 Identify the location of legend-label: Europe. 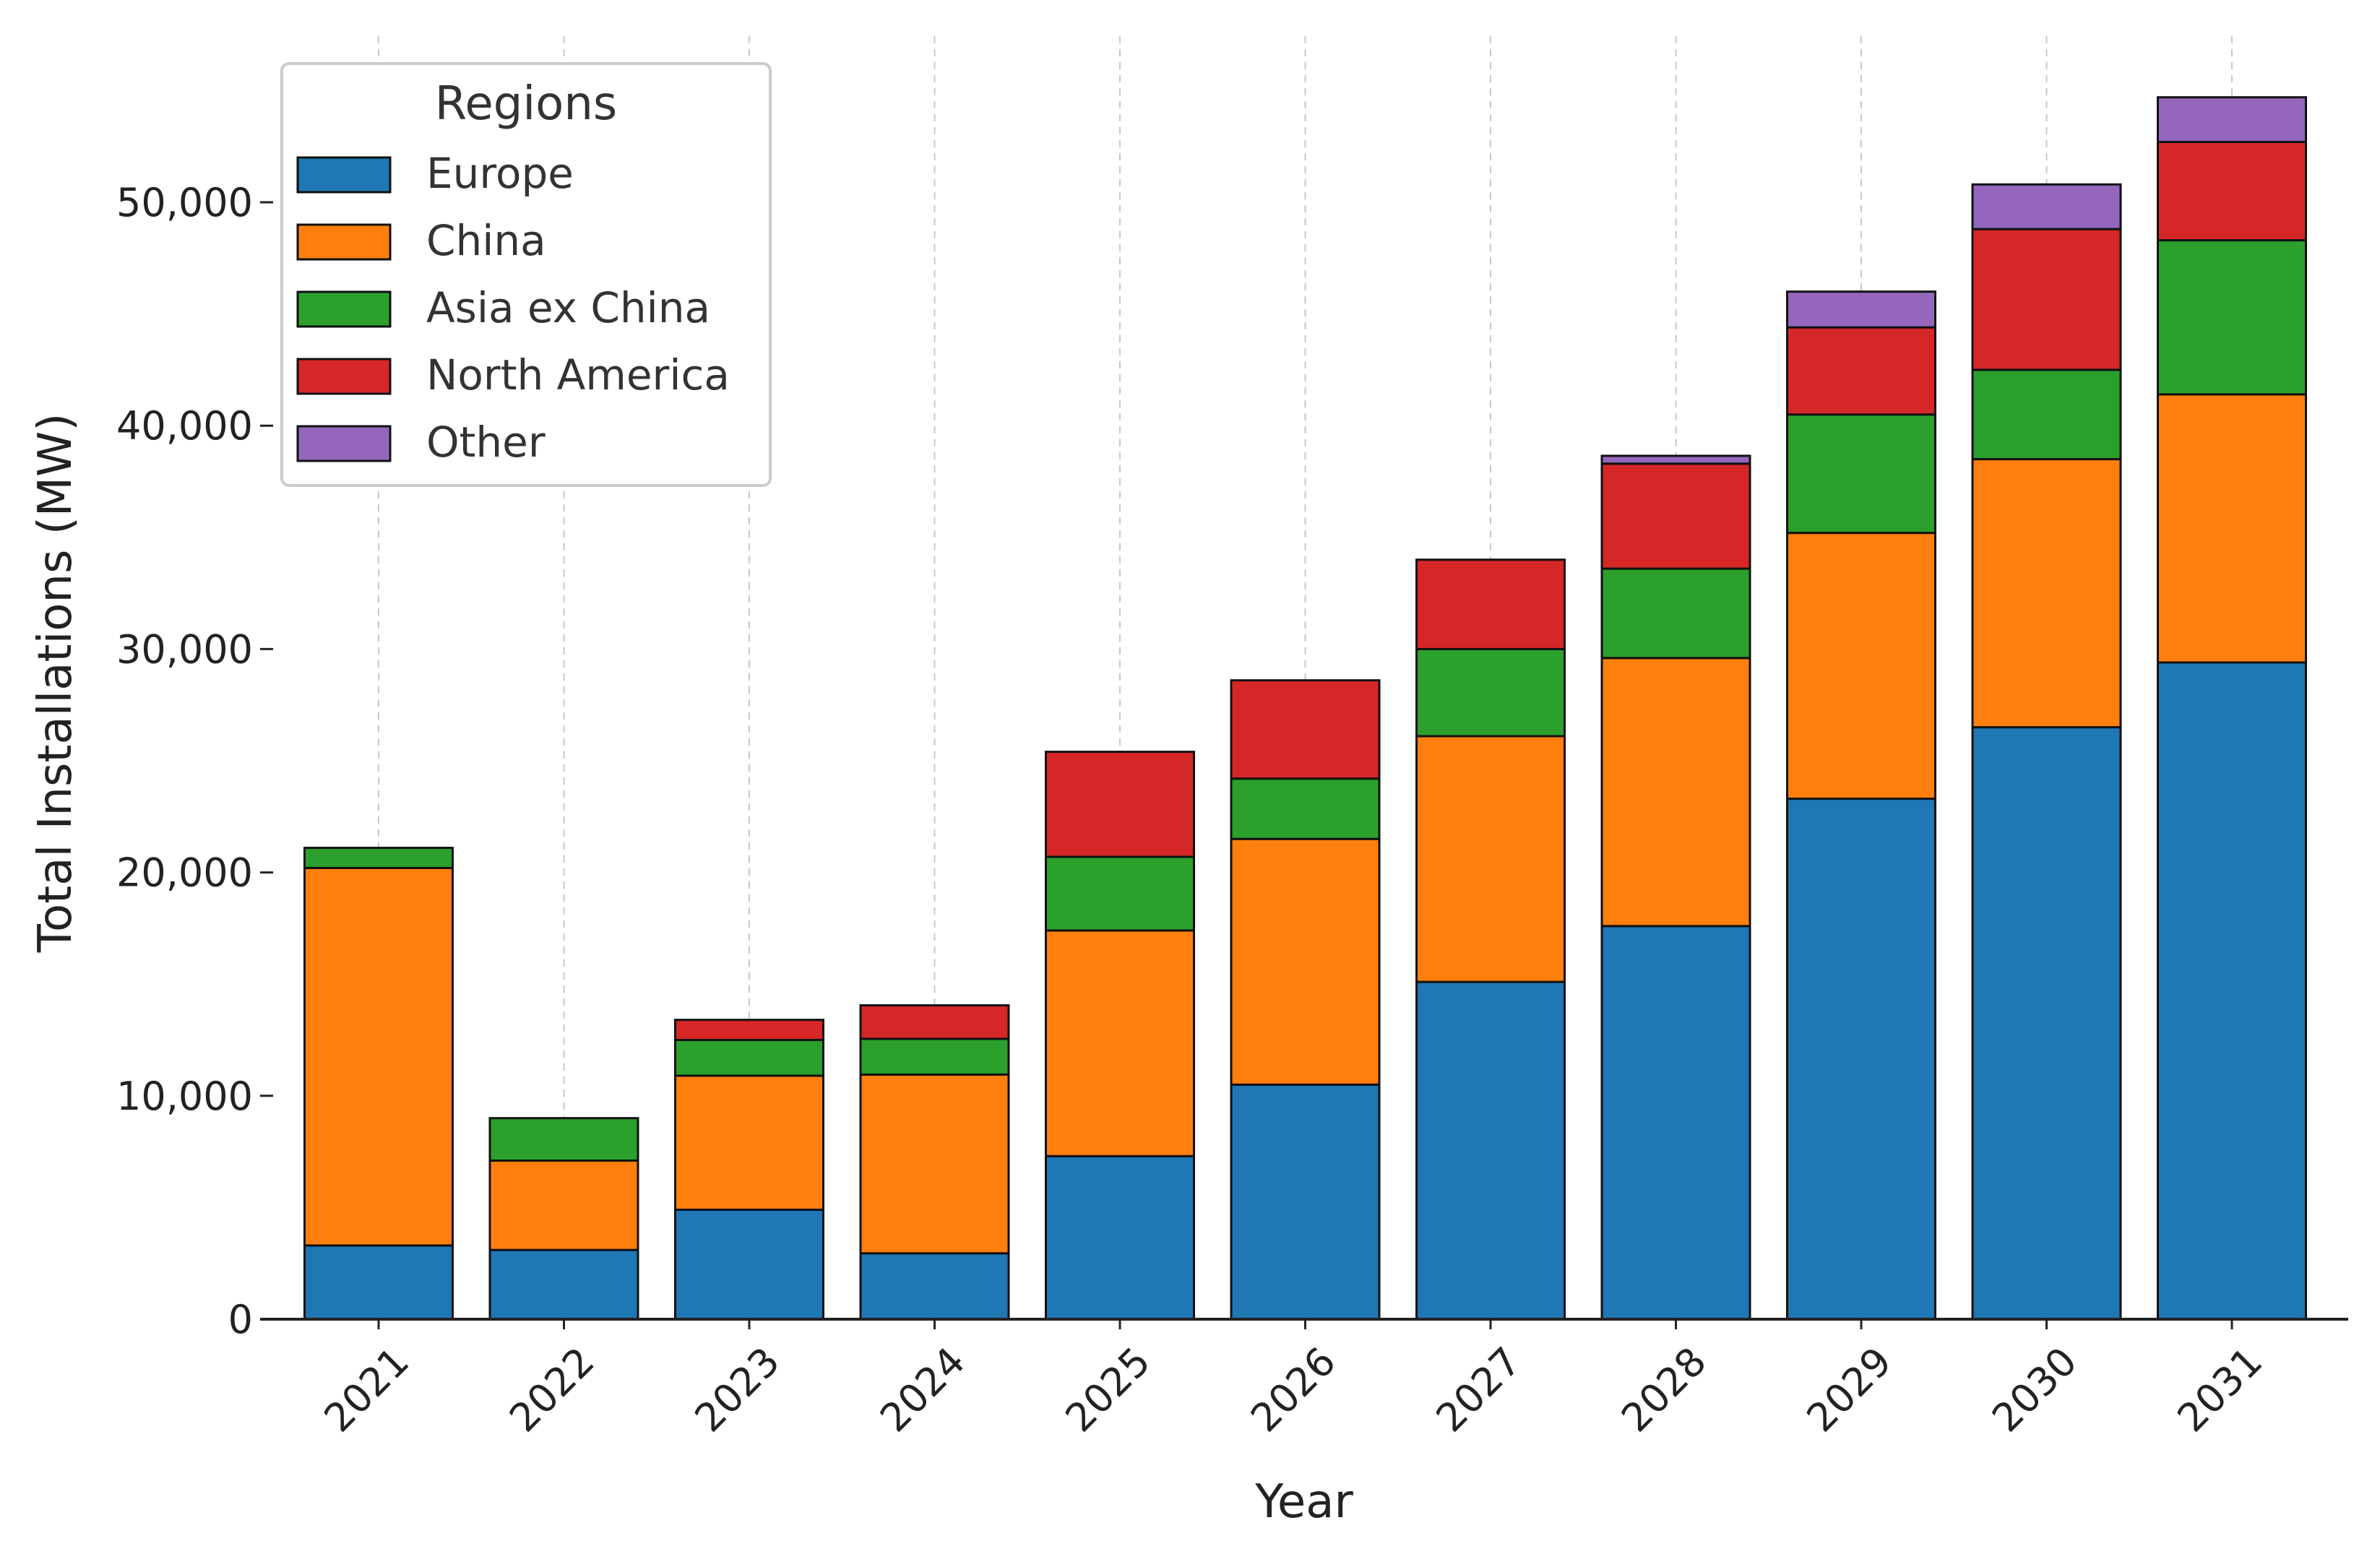
(500, 173).